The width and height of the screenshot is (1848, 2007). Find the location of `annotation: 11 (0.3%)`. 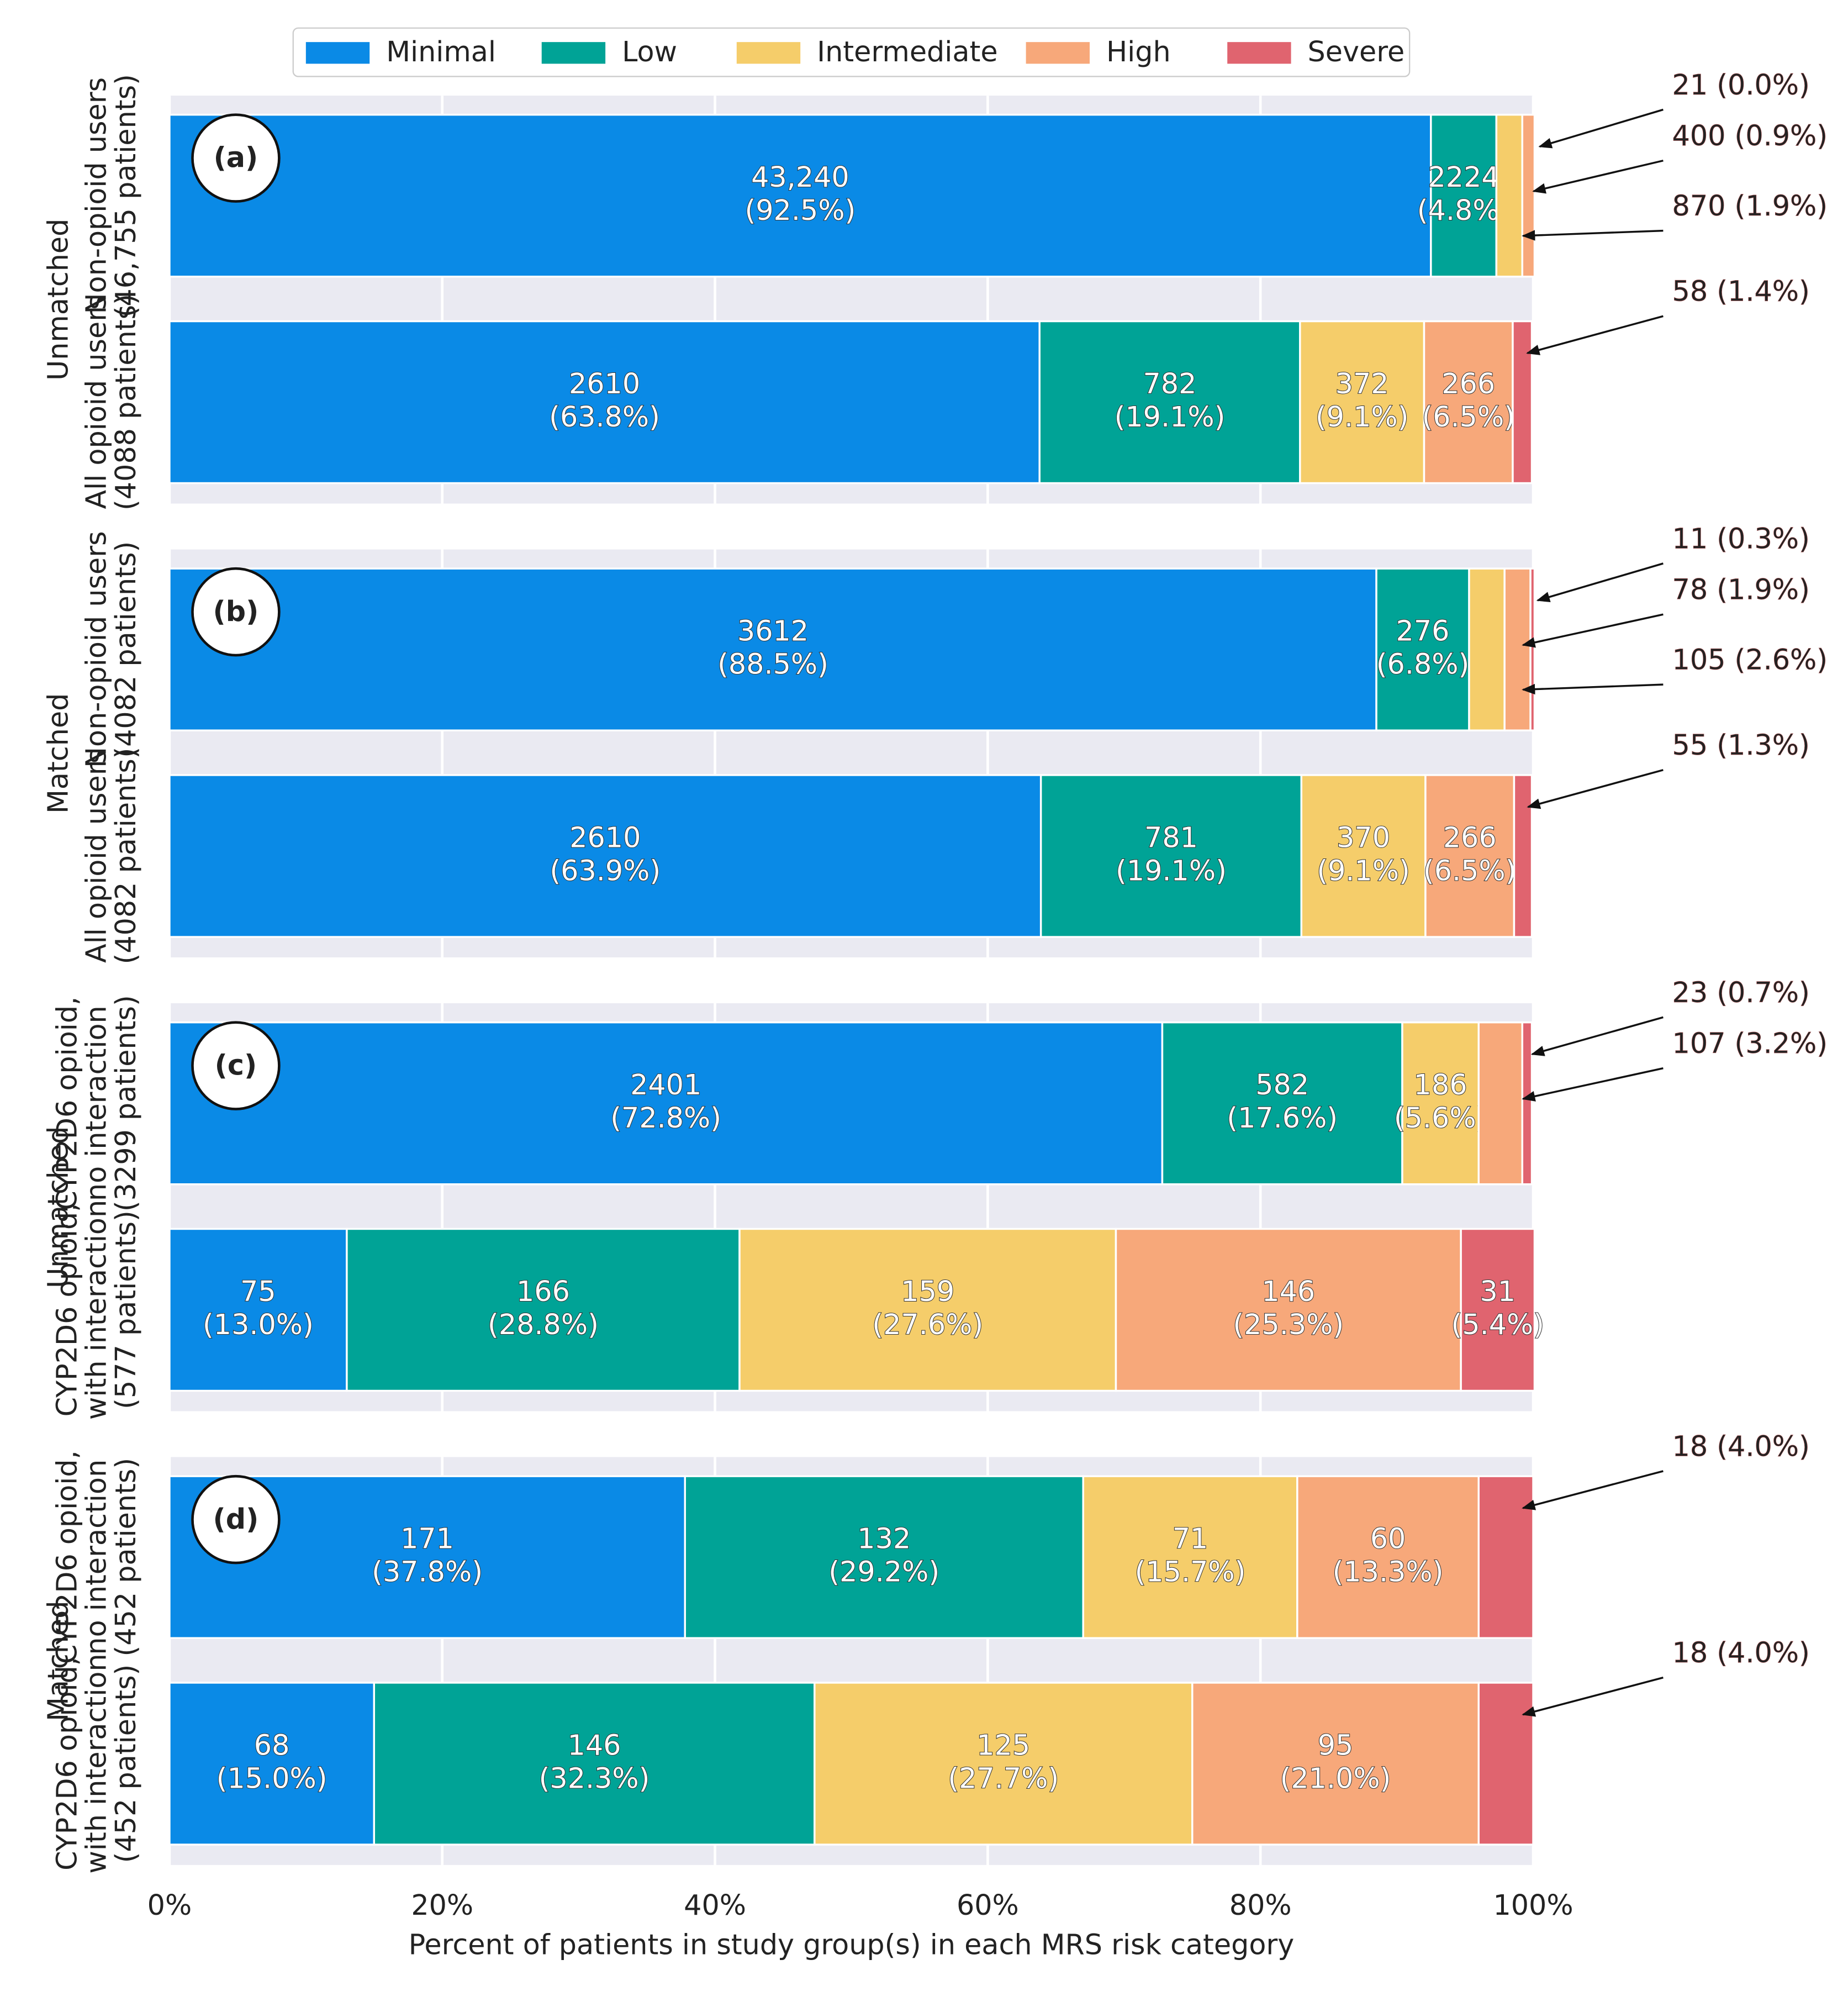

annotation: 11 (0.3%) is located at coordinates (1741, 538).